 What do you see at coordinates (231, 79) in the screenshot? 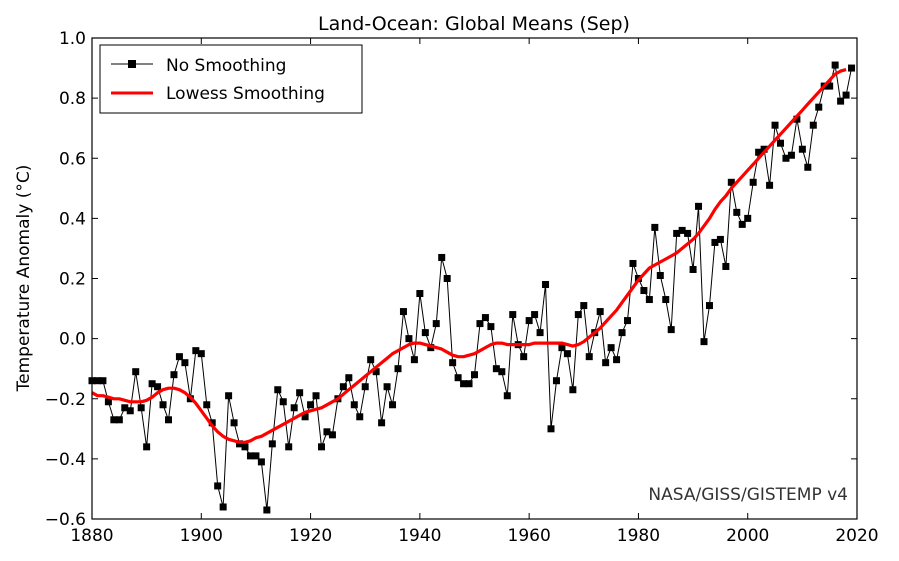
I see `legend-box` at bounding box center [231, 79].